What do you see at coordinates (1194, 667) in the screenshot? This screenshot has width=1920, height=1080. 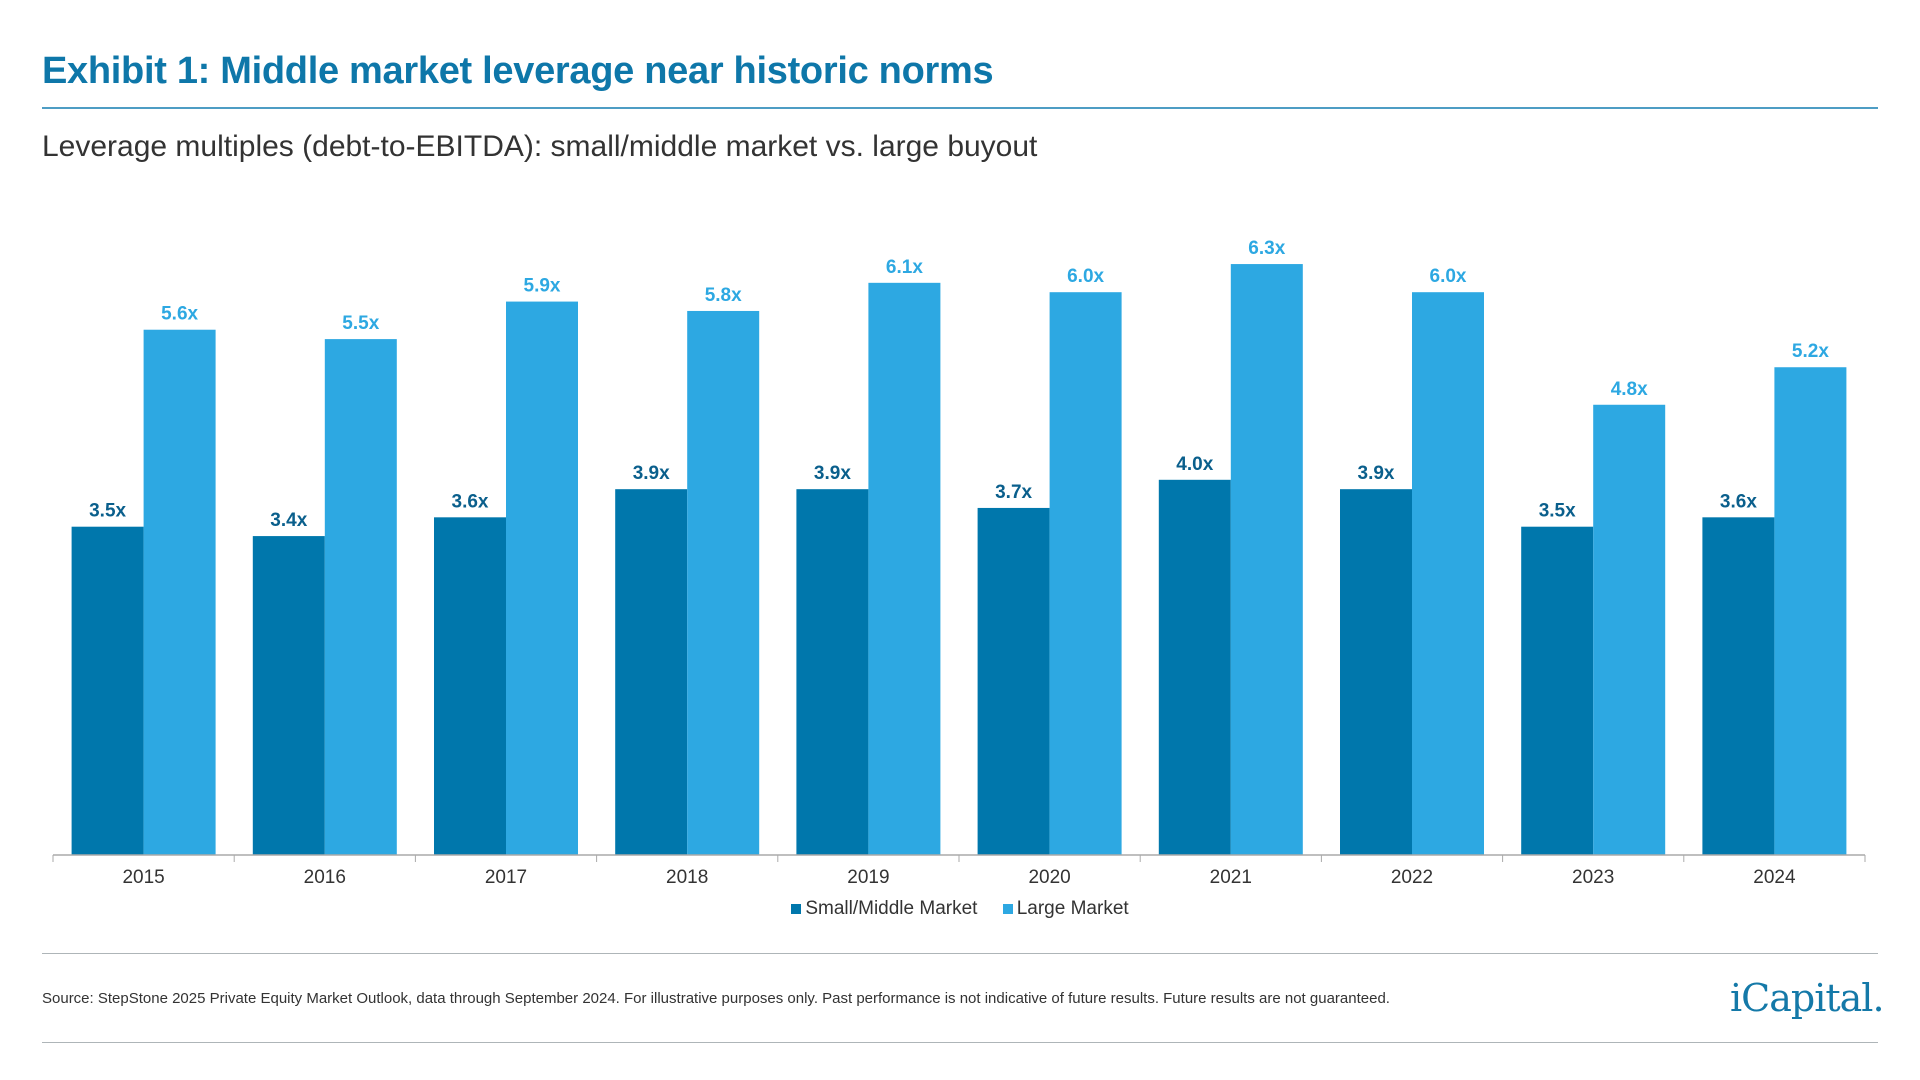 I see `bar-small-middle-2021` at bounding box center [1194, 667].